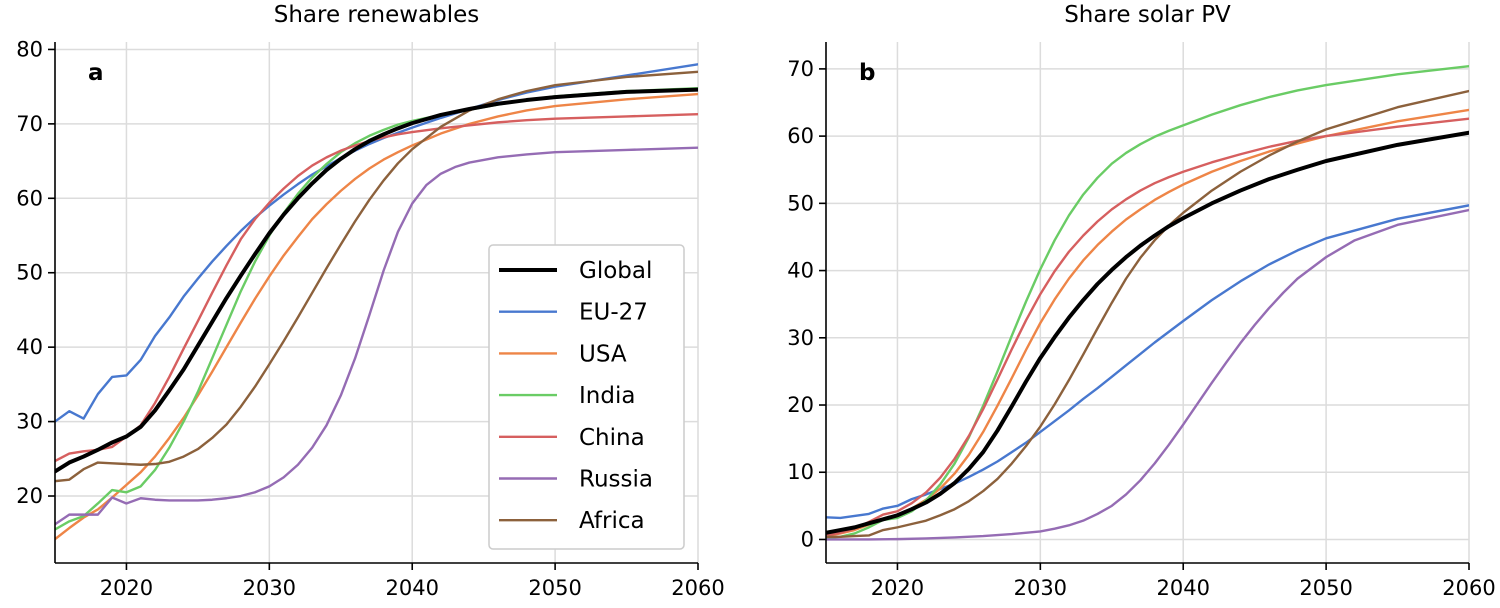 This screenshot has height=608, width=1500. Describe the element at coordinates (607, 396) in the screenshot. I see `legend-label-india: India` at that location.